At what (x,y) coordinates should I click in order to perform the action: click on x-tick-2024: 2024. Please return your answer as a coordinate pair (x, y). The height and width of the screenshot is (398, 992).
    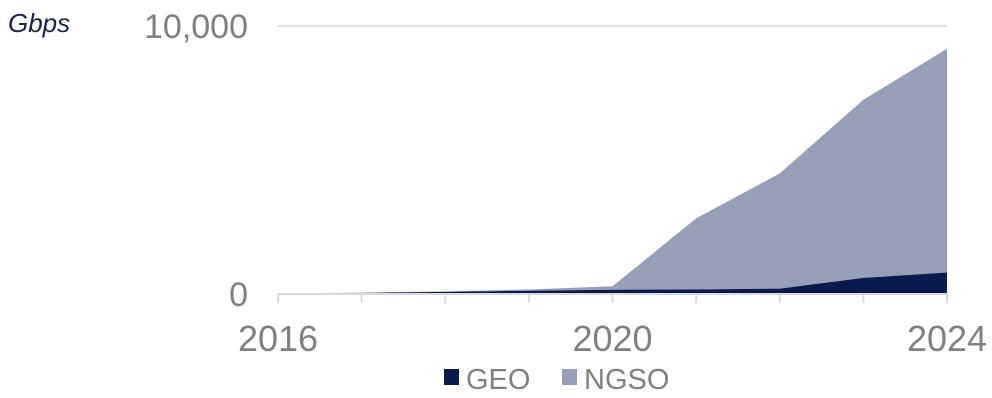
    Looking at the image, I should click on (947, 338).